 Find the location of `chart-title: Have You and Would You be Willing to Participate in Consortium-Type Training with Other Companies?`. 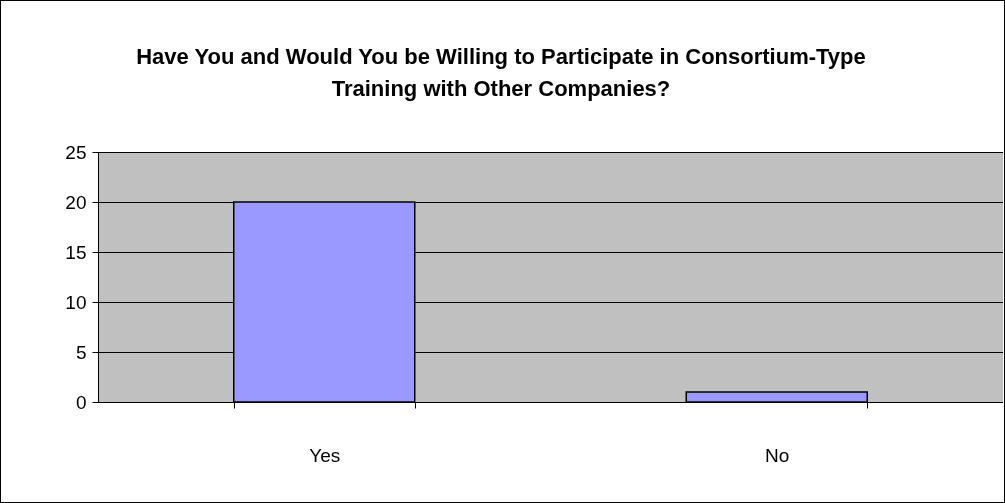

chart-title: Have You and Would You be Willing to Participate in Consortium-Type Training with Other Companies? is located at coordinates (501, 73).